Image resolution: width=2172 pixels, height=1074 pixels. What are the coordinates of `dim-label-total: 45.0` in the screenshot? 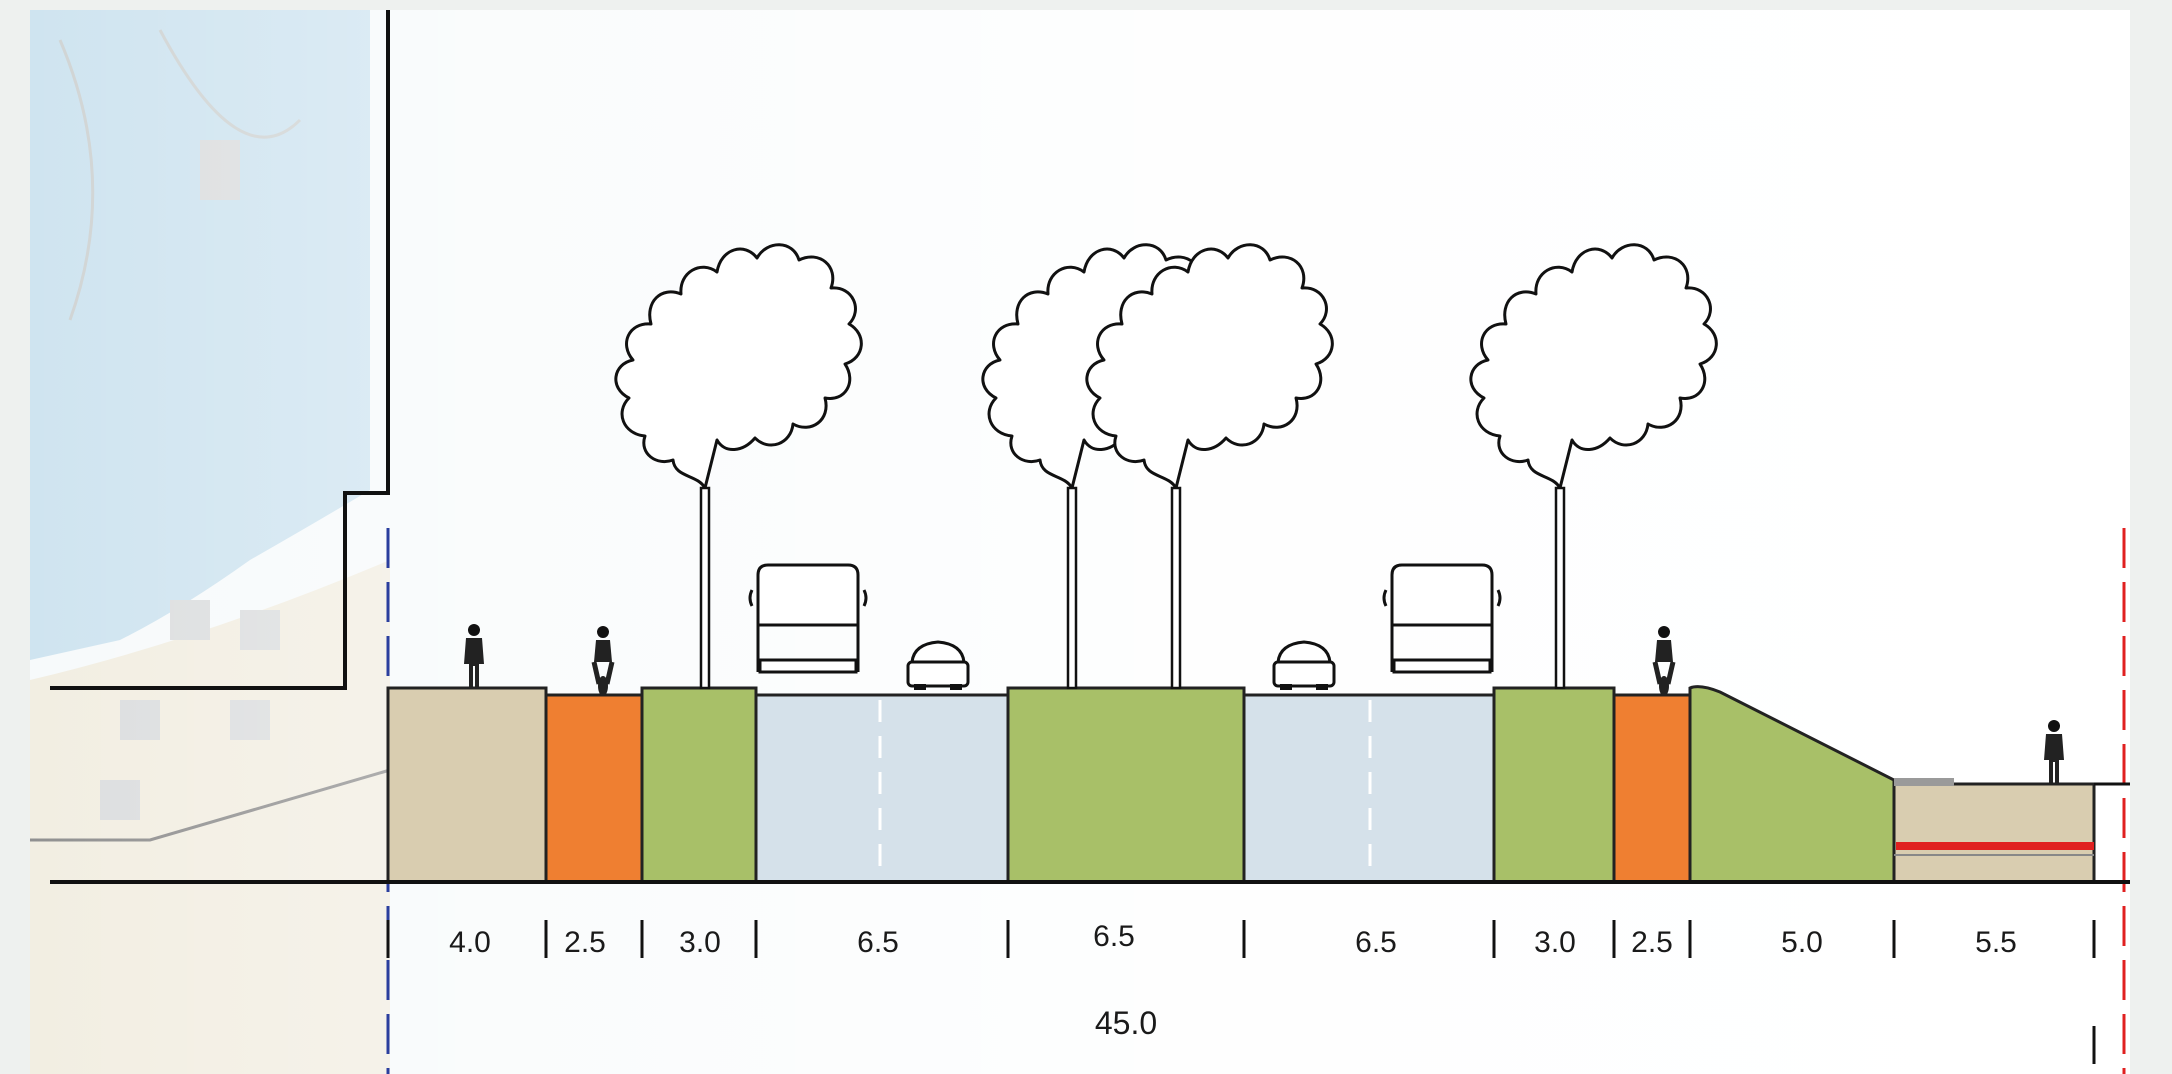 It's located at (1126, 1023).